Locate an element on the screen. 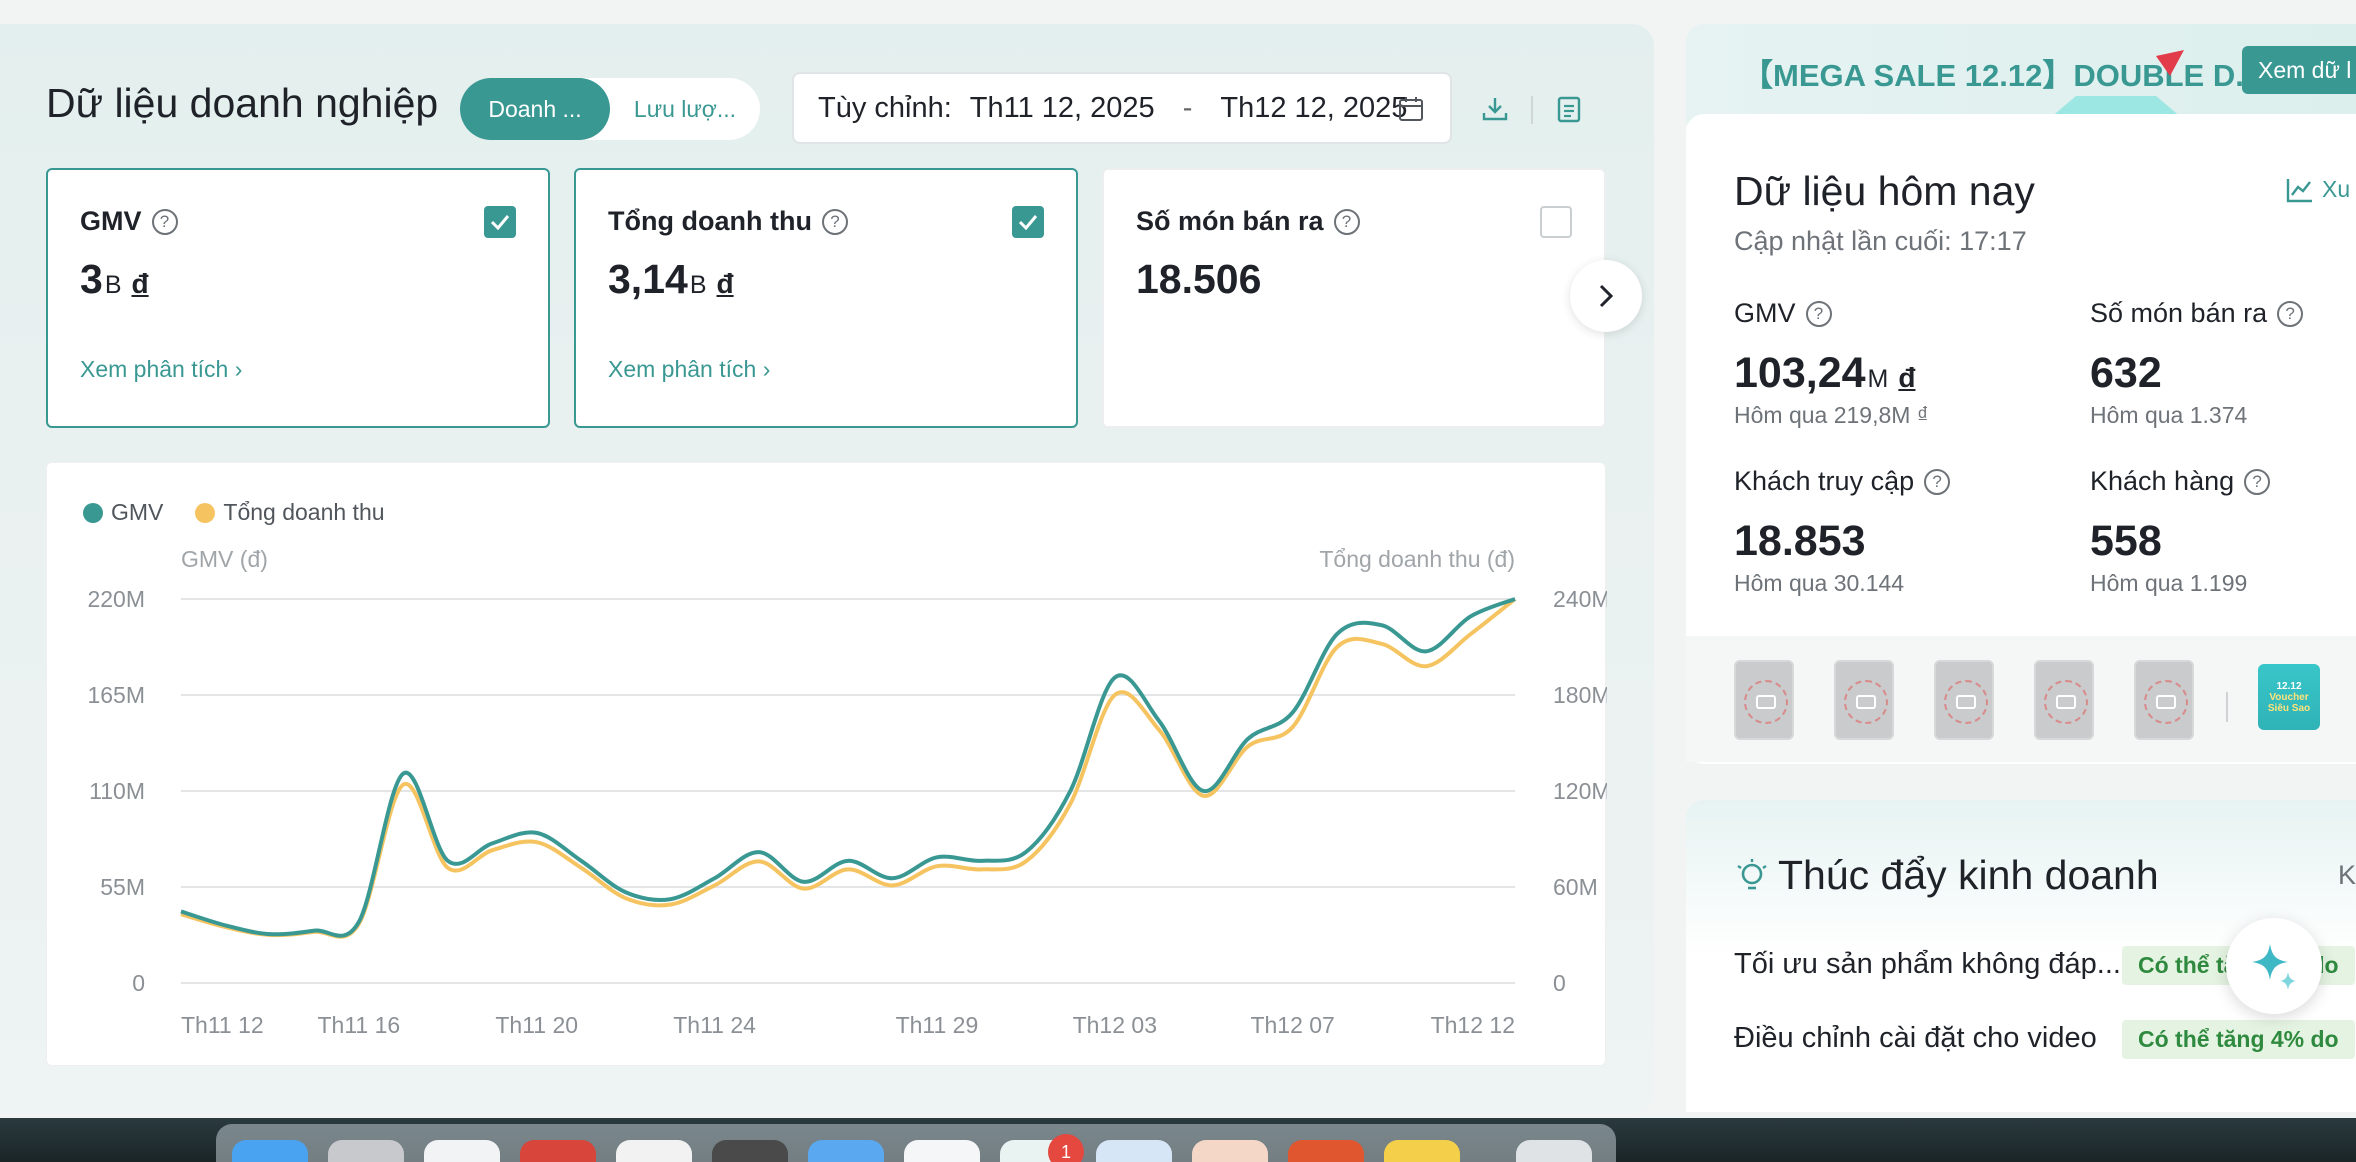 The width and height of the screenshot is (2356, 1162). boost-row-text: Điều chỉnh cài đặt cho video is located at coordinates (1915, 1038).